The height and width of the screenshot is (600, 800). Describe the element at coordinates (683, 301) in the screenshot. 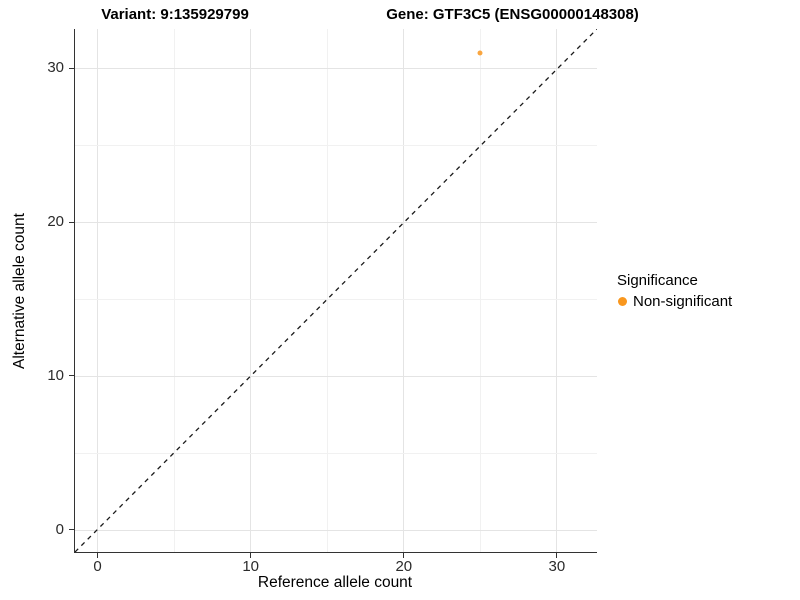

I see `legend-item-label: Non-significant` at that location.